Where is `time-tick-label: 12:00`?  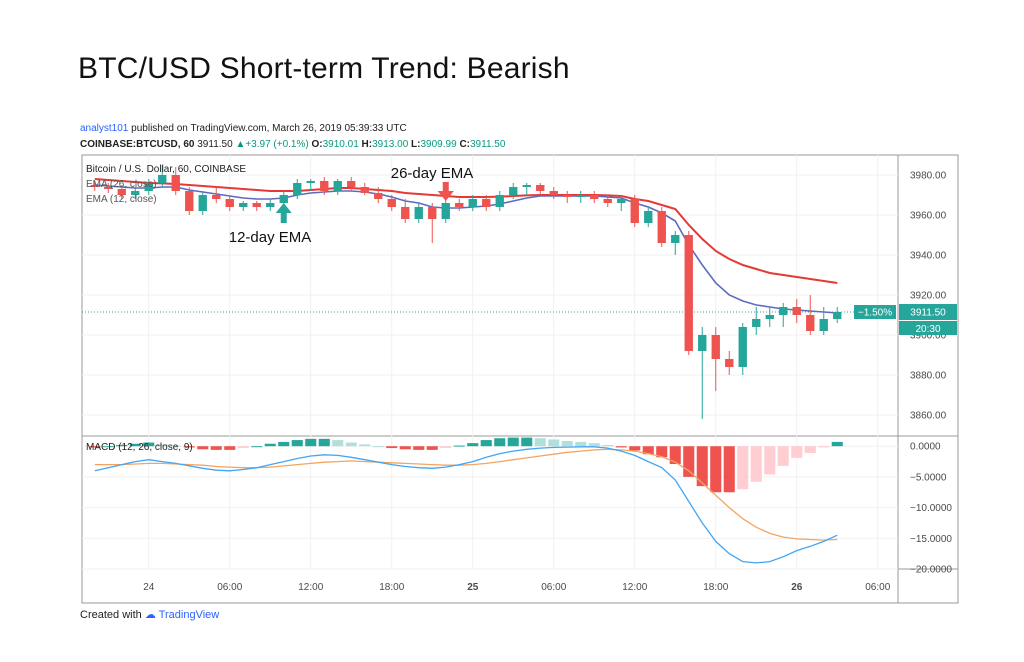 time-tick-label: 12:00 is located at coordinates (310, 587).